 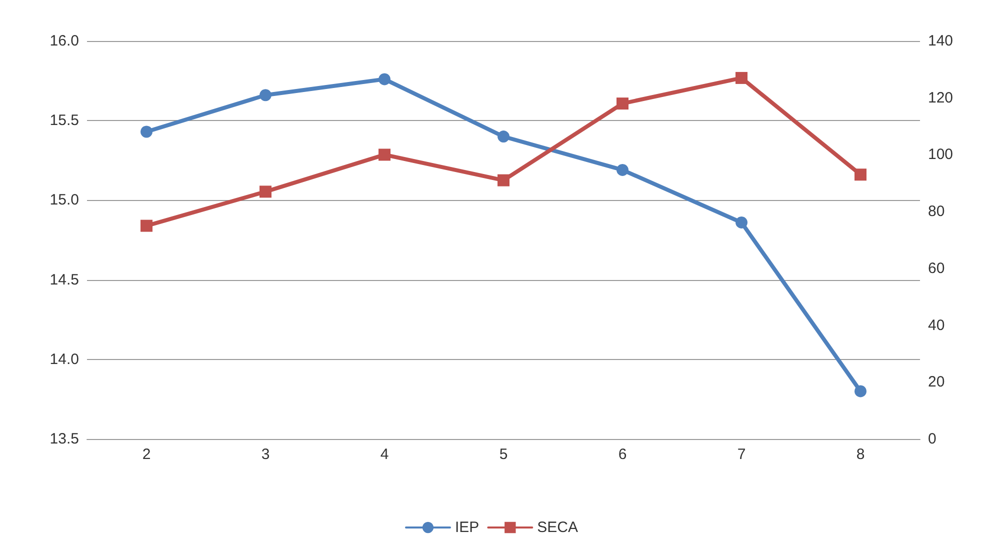 What do you see at coordinates (936, 325) in the screenshot?
I see `y2-tick-label: 40` at bounding box center [936, 325].